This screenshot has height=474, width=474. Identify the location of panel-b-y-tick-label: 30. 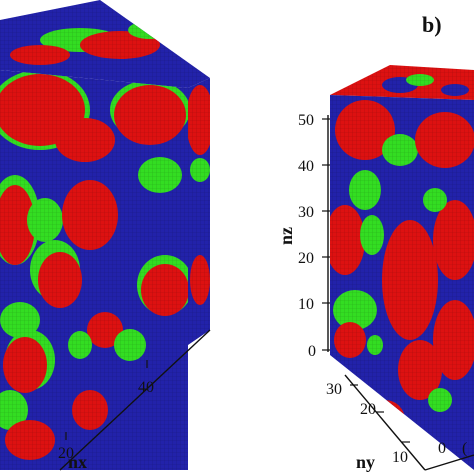
(334, 389).